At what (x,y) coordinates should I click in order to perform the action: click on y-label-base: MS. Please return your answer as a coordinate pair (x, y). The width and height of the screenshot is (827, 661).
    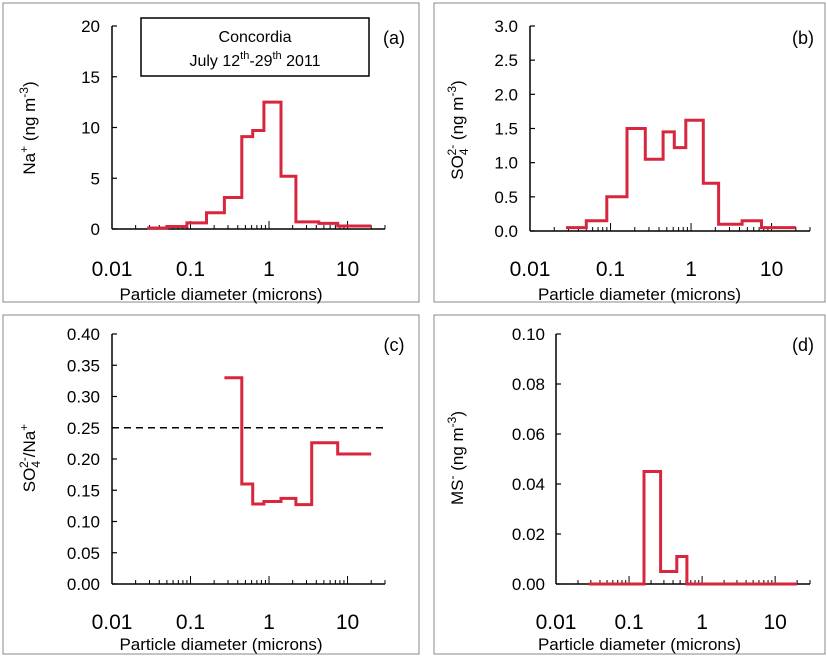
    Looking at the image, I should click on (457, 493).